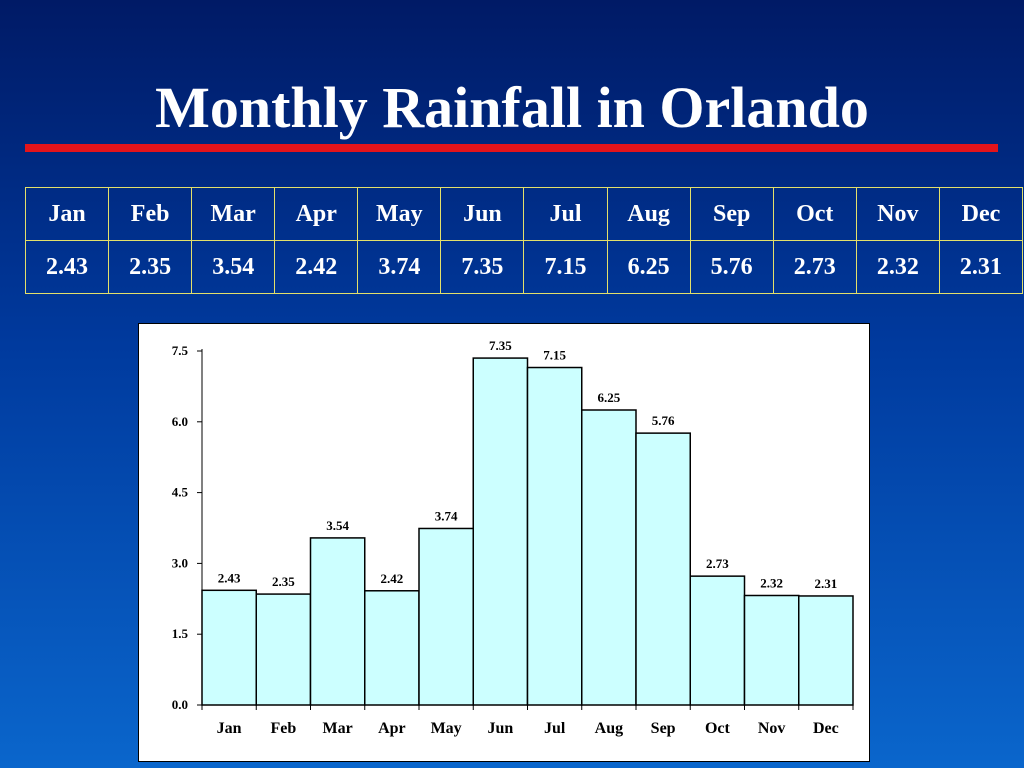 This screenshot has width=1024, height=768. What do you see at coordinates (554, 355) in the screenshot?
I see `bar-value-label: 7.15` at bounding box center [554, 355].